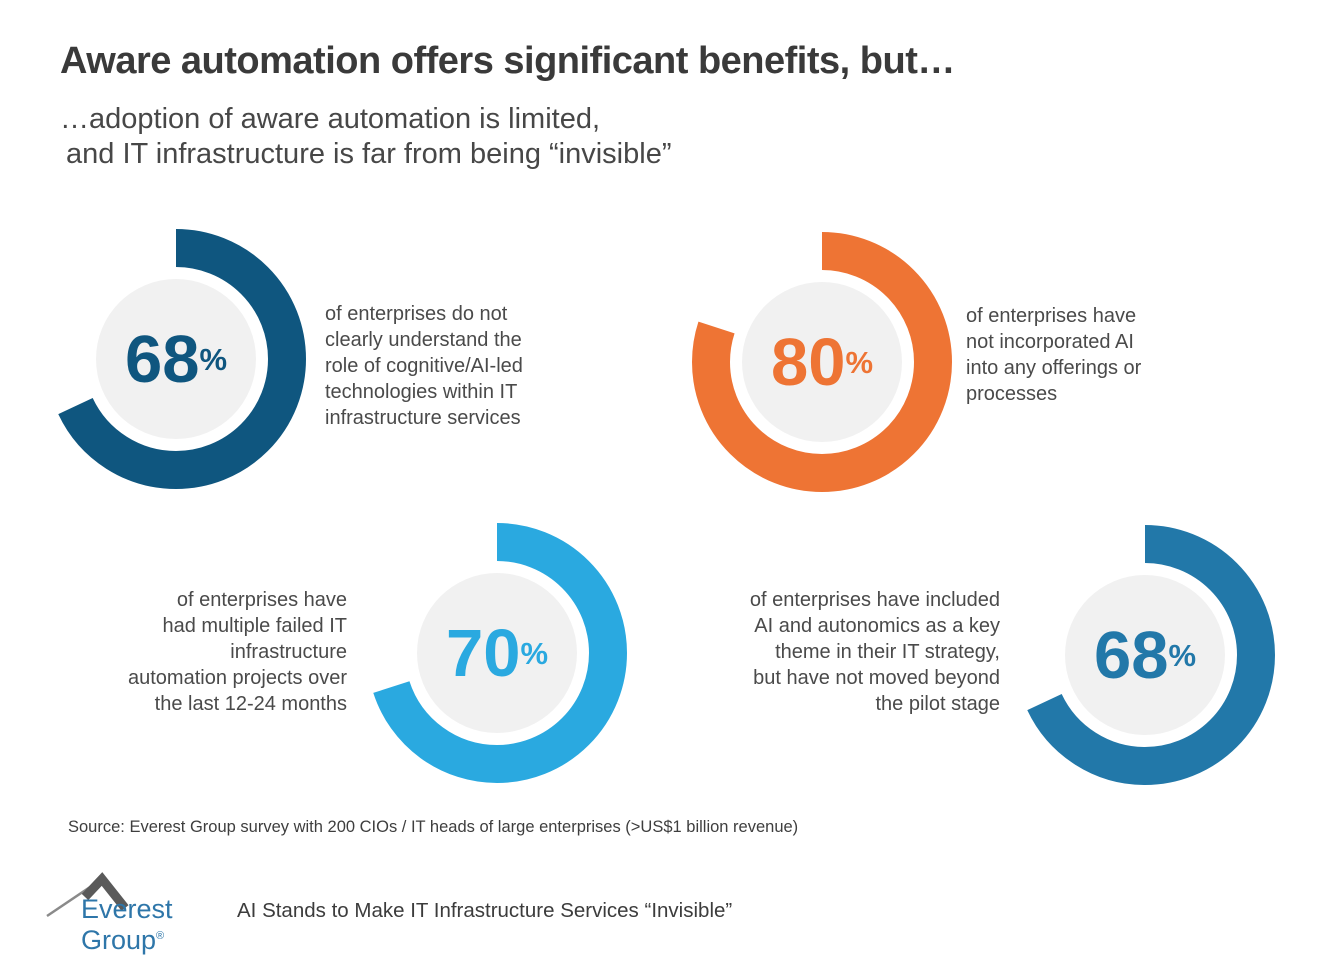 The image size is (1319, 972). I want to click on everest-group-mountain-icon, so click(87, 895).